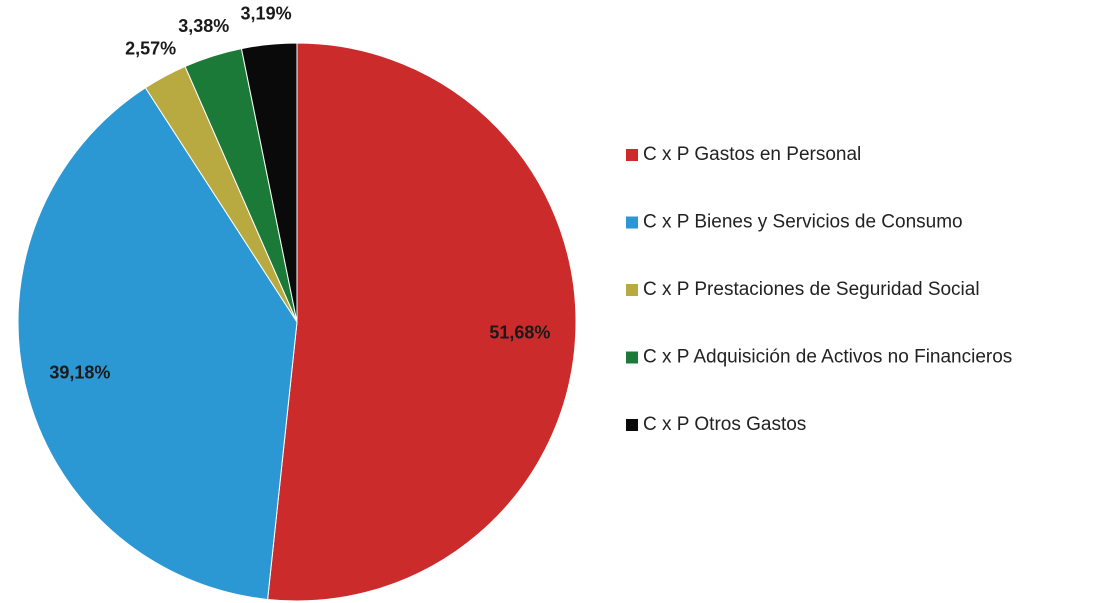 This screenshot has width=1116, height=603. Describe the element at coordinates (269, 182) in the screenshot. I see `pie-slice` at that location.